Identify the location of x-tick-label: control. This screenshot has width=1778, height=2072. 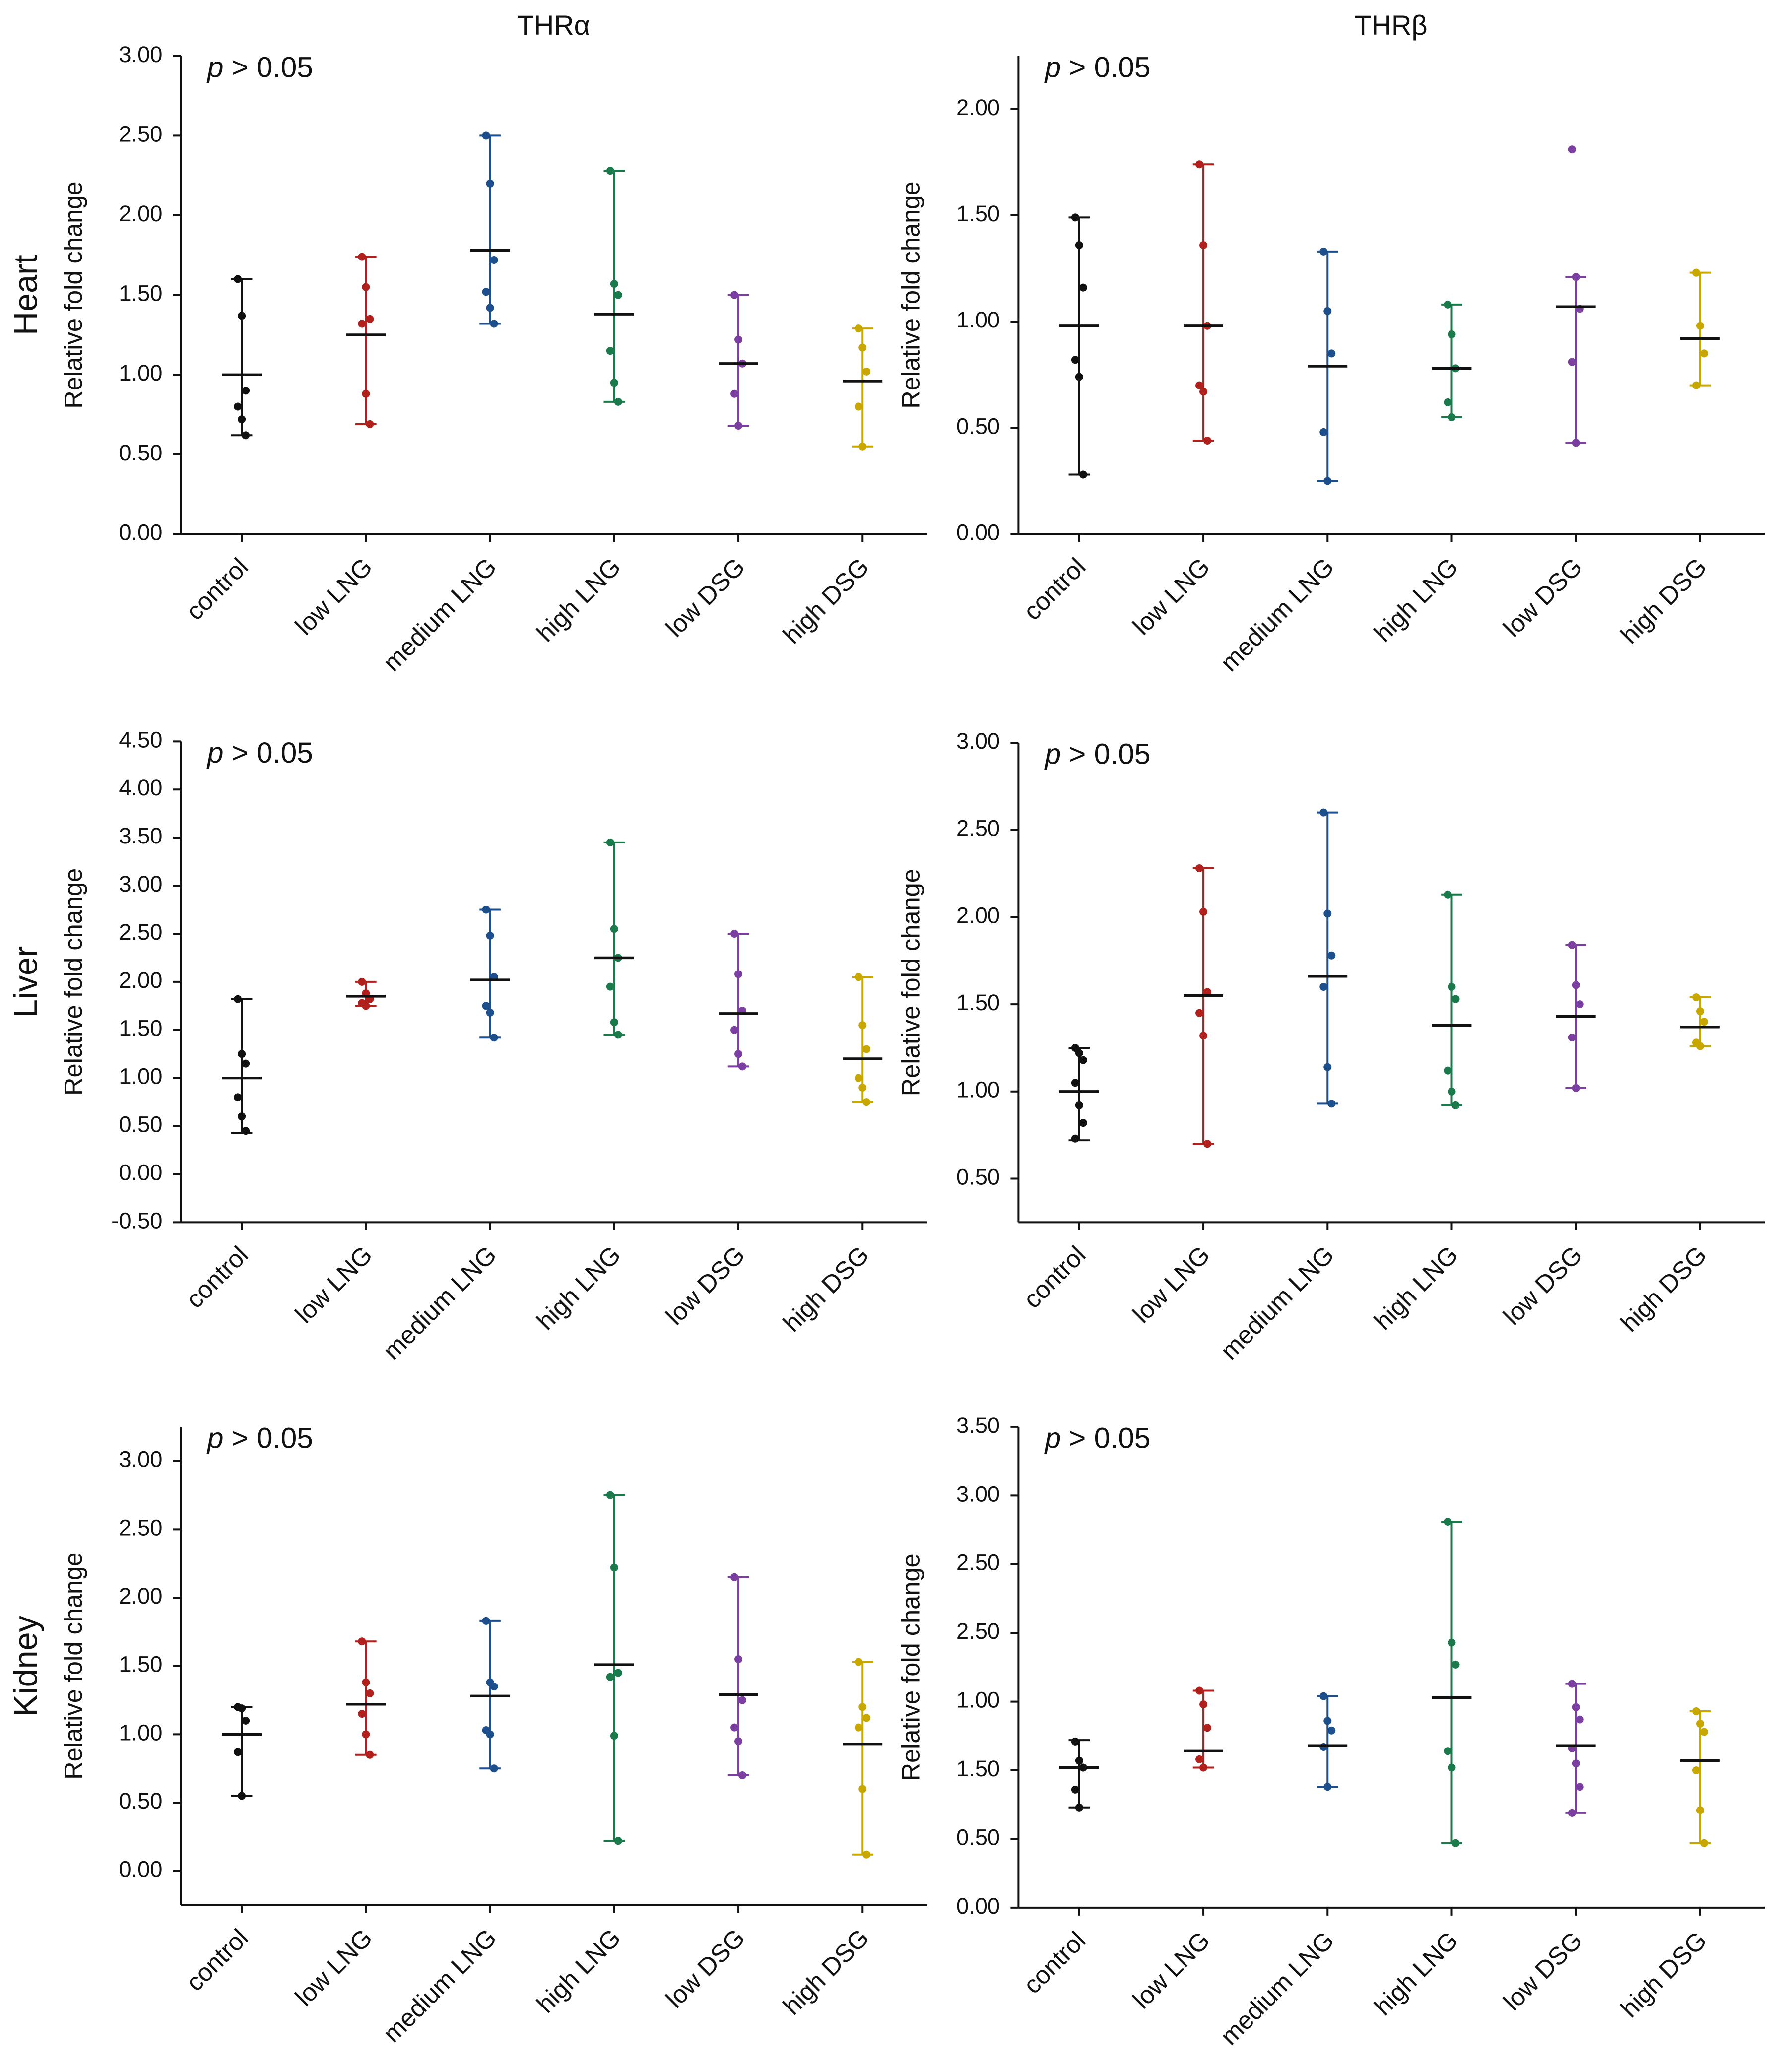
(217, 1960).